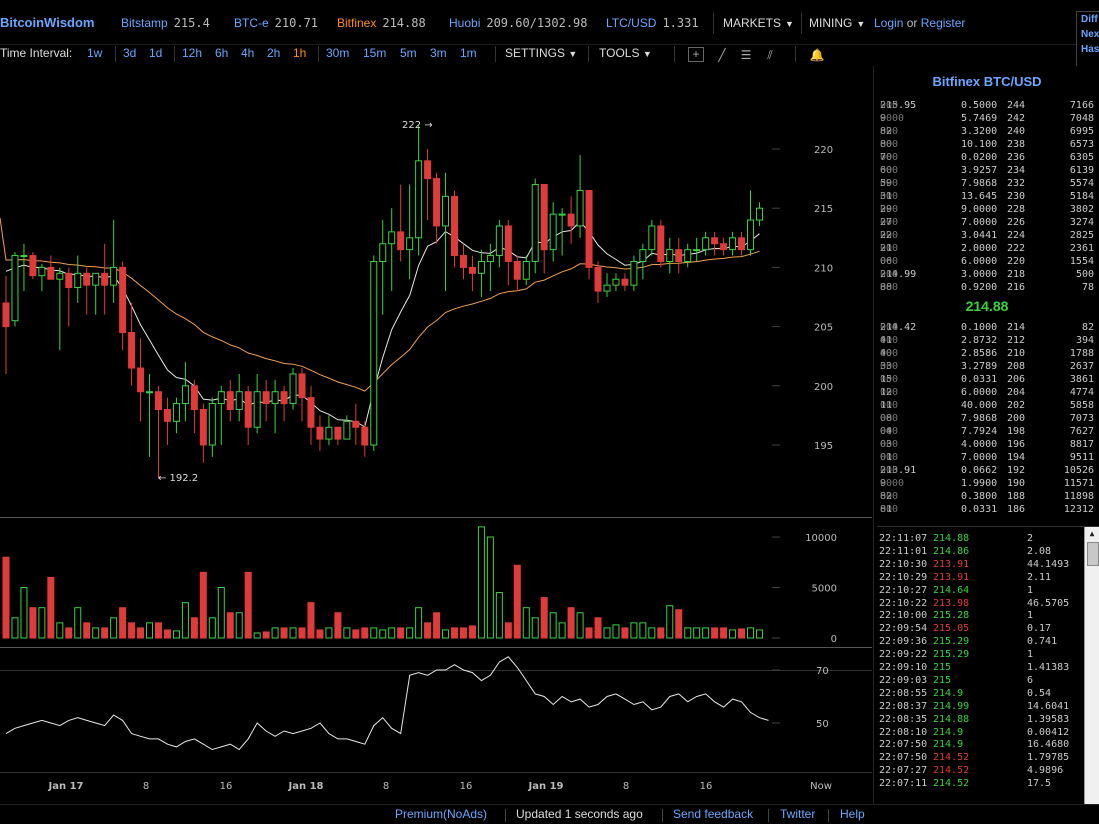  Describe the element at coordinates (824, 589) in the screenshot. I see `volume-tick-label: 5000` at that location.